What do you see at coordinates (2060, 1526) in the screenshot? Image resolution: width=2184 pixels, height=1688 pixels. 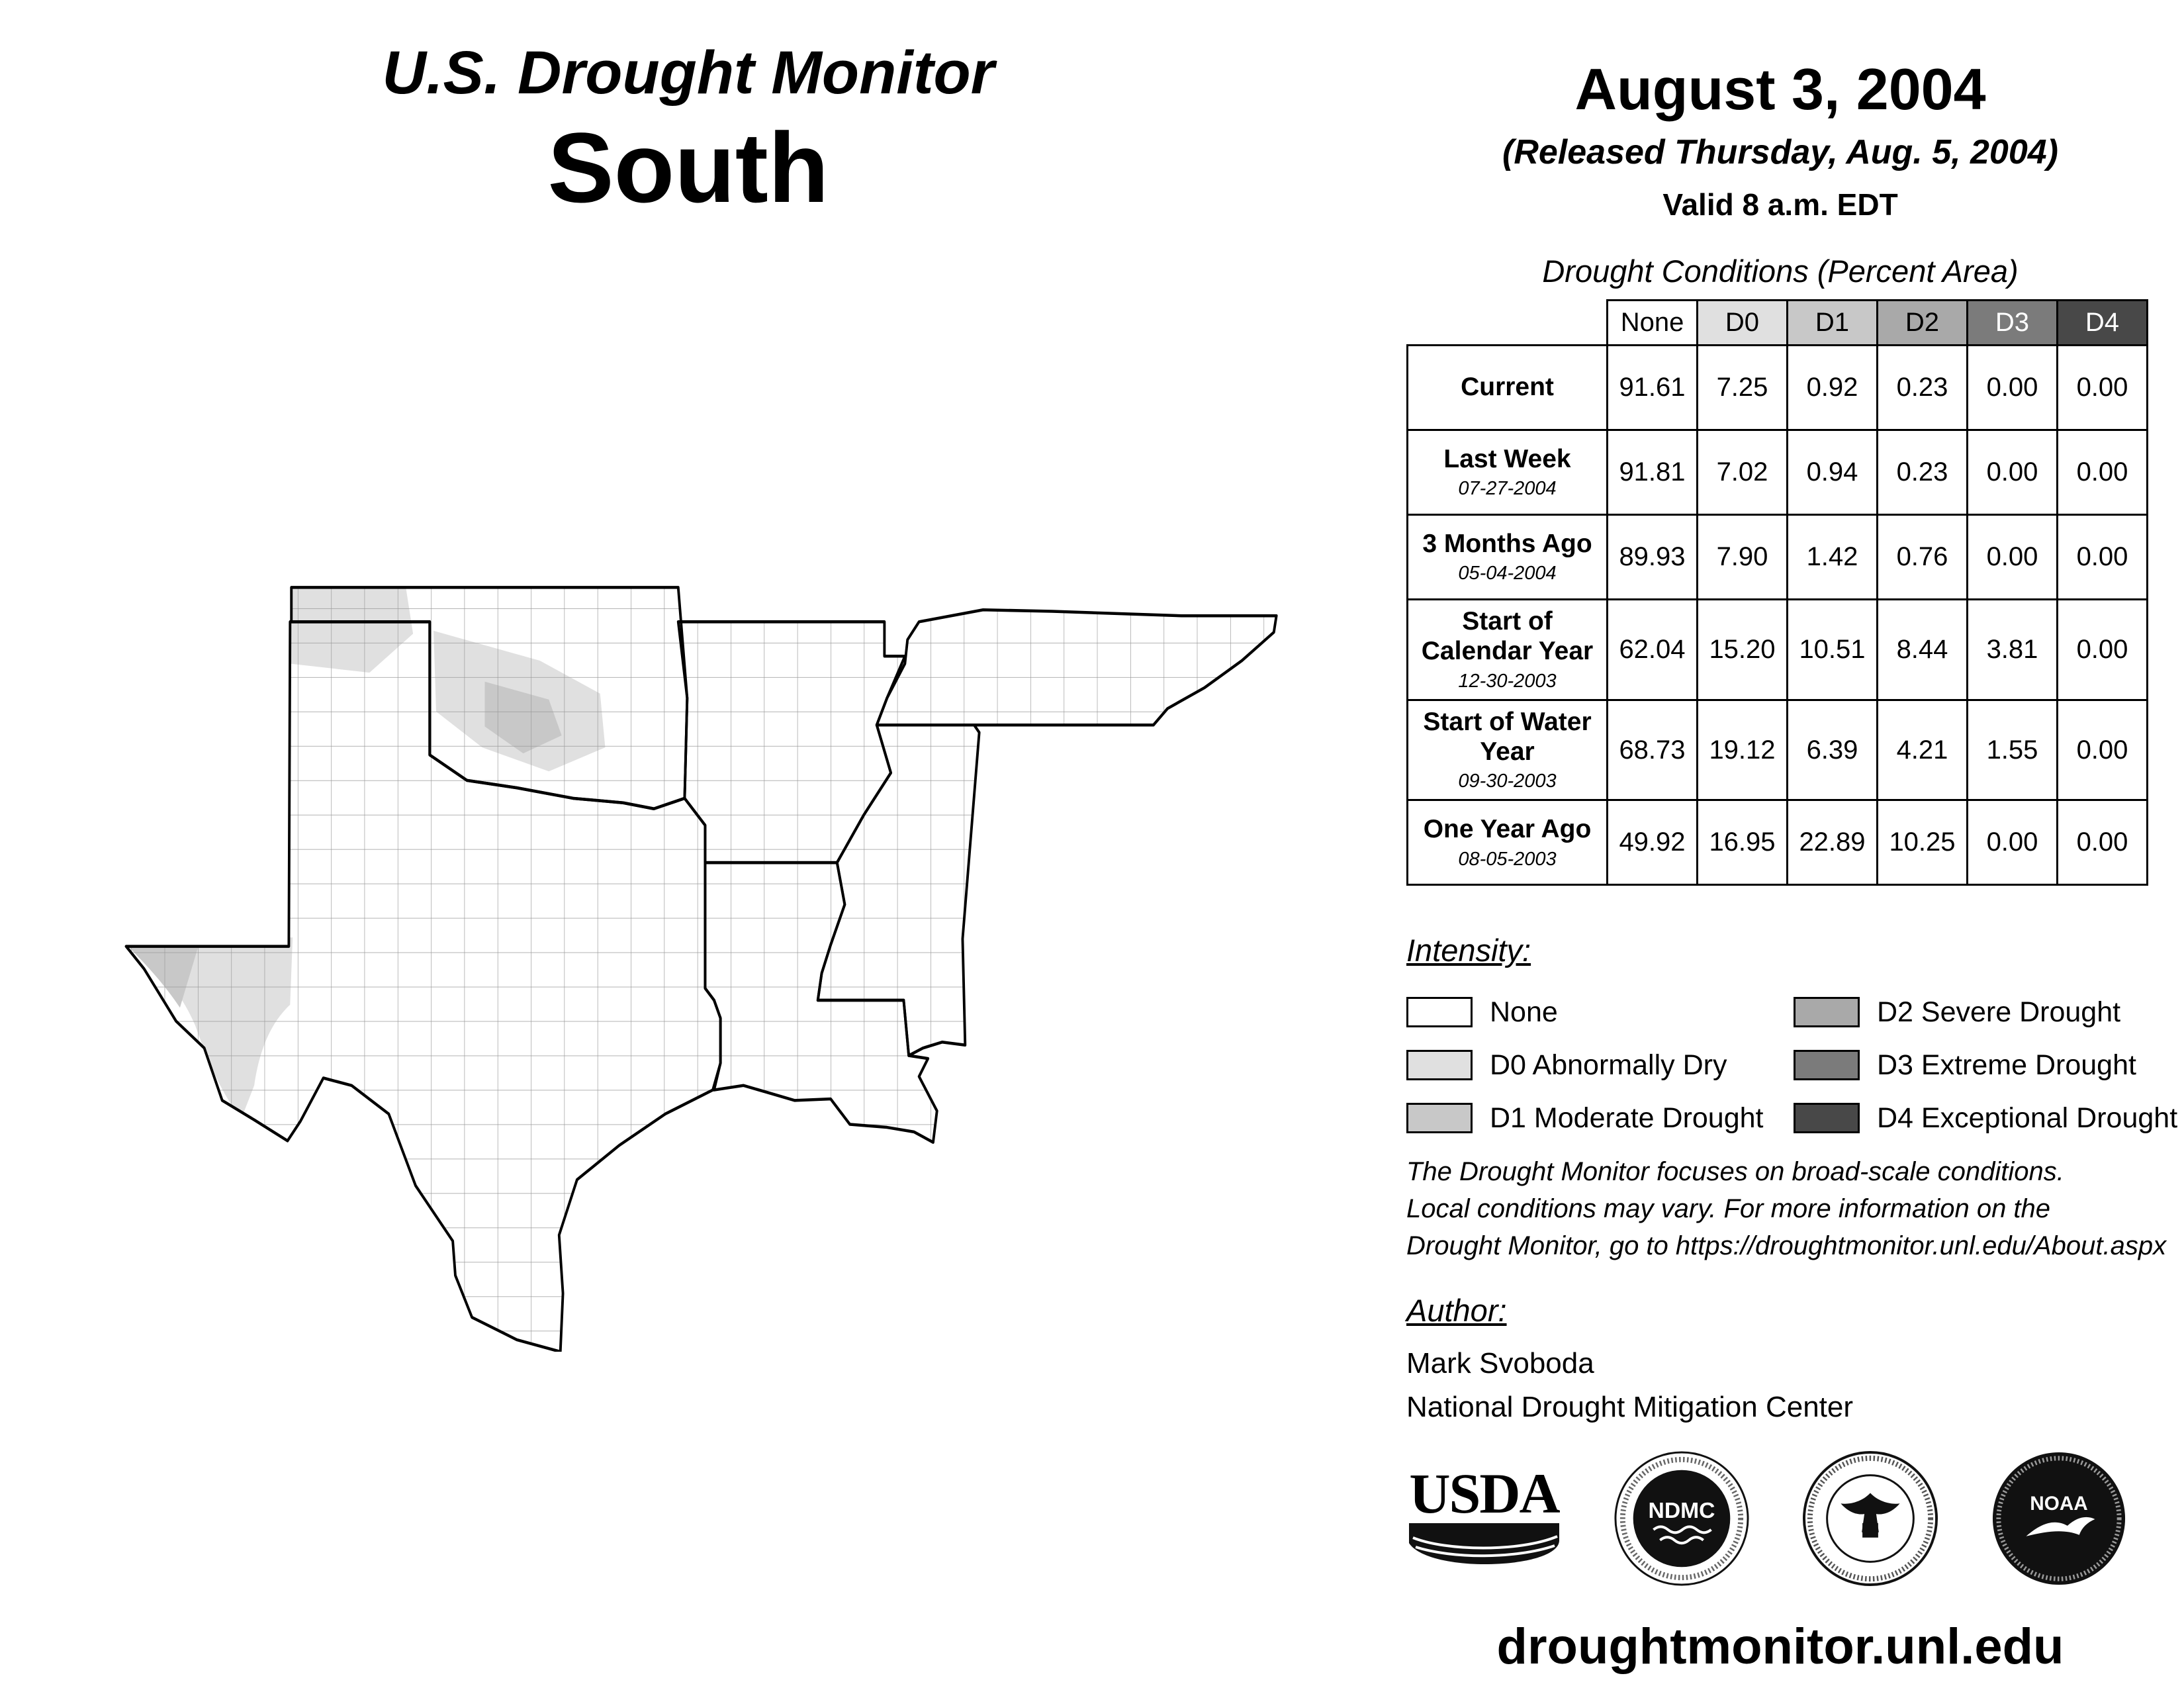 I see `seagull-icon` at bounding box center [2060, 1526].